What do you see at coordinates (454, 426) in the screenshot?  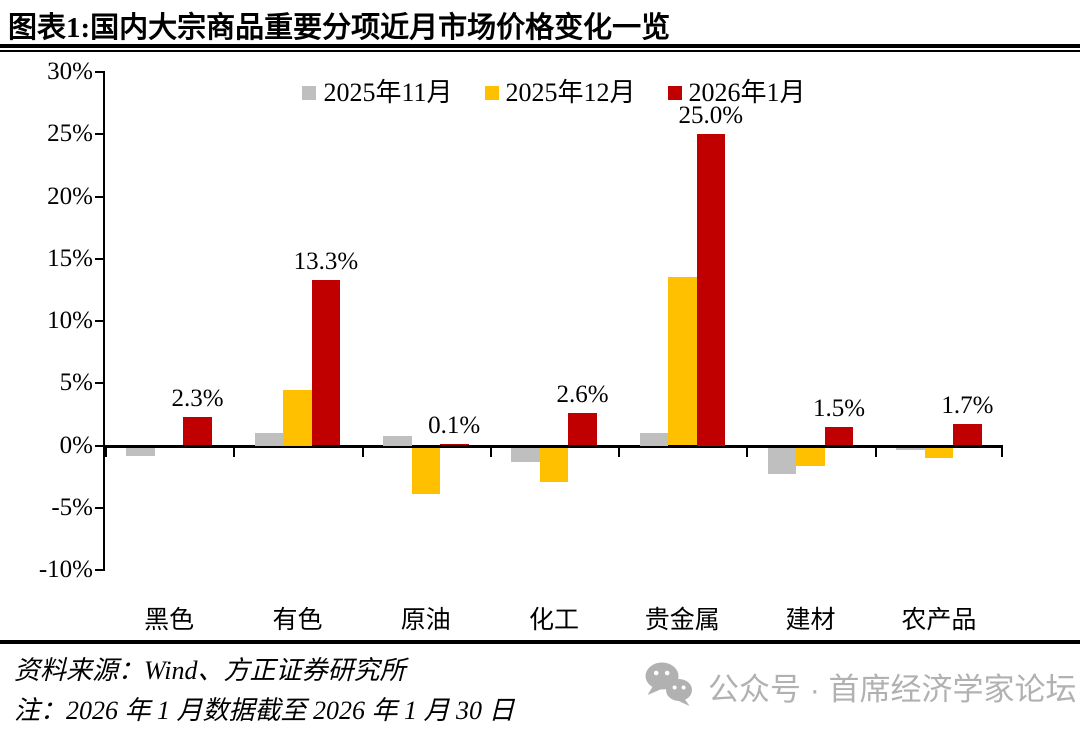 I see `bar-value-label: 0.1%` at bounding box center [454, 426].